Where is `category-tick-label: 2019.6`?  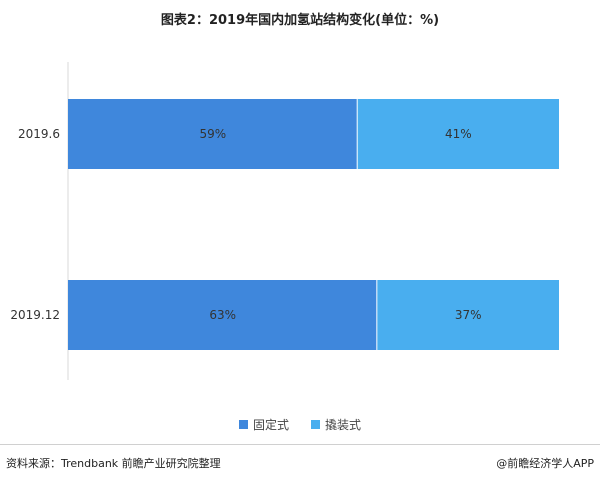 category-tick-label: 2019.6 is located at coordinates (39, 134).